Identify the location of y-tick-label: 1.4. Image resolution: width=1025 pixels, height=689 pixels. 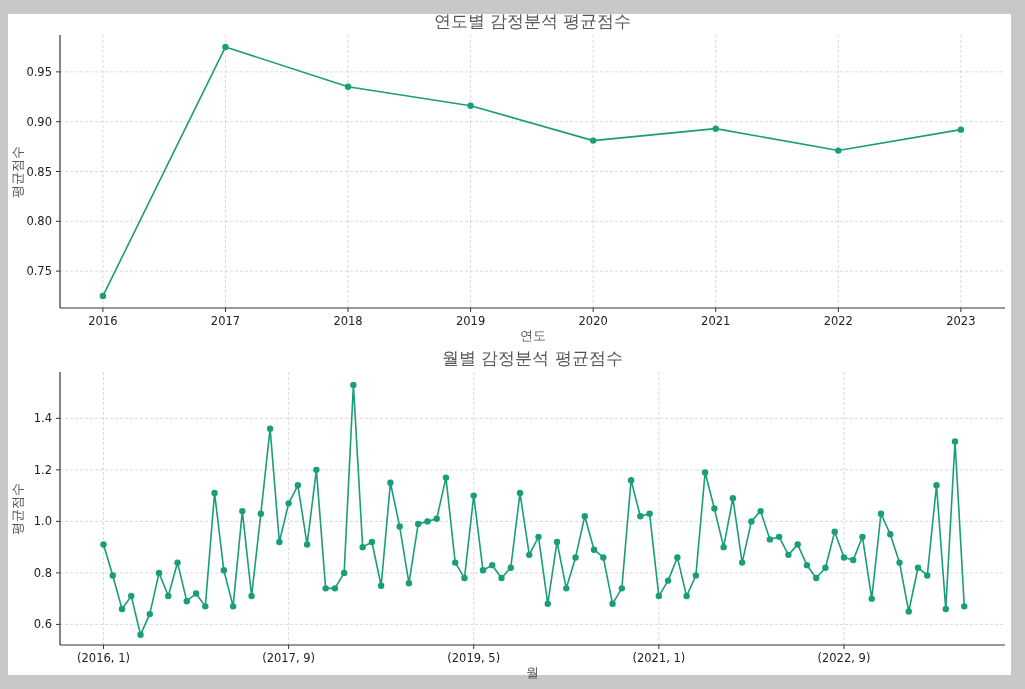
(42, 418).